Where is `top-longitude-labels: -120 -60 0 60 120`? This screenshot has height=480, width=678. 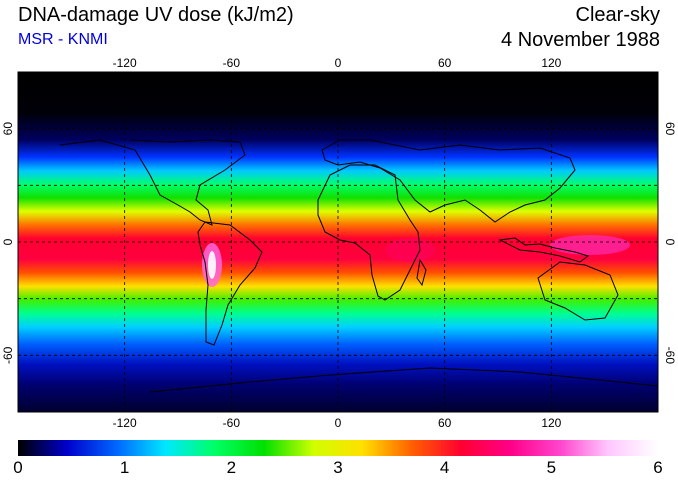
top-longitude-labels: -120 -60 0 60 120 is located at coordinates (337, 63).